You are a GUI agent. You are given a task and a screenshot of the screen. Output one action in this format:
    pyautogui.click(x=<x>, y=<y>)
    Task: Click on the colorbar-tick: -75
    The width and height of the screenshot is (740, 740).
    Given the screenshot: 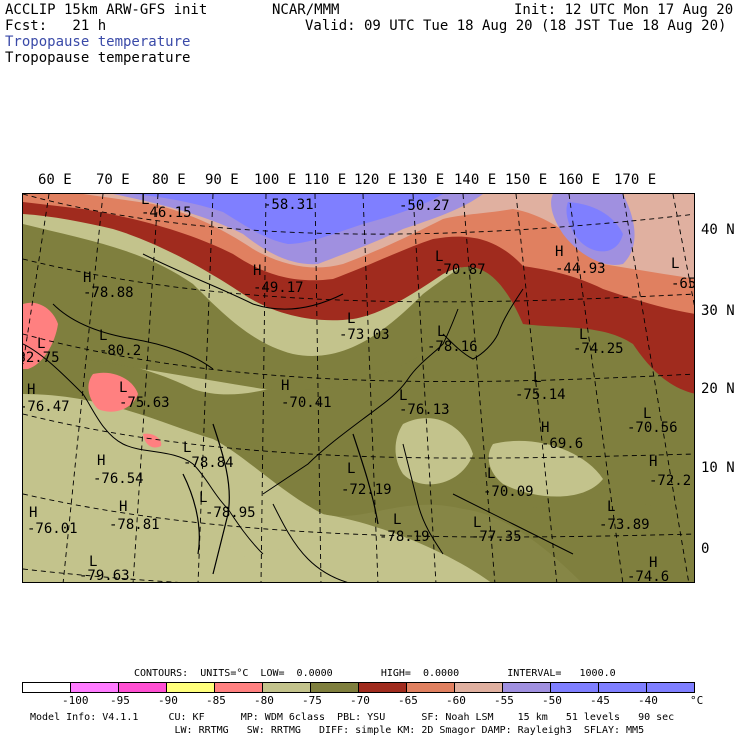 What is the action you would take?
    pyautogui.click(x=312, y=700)
    